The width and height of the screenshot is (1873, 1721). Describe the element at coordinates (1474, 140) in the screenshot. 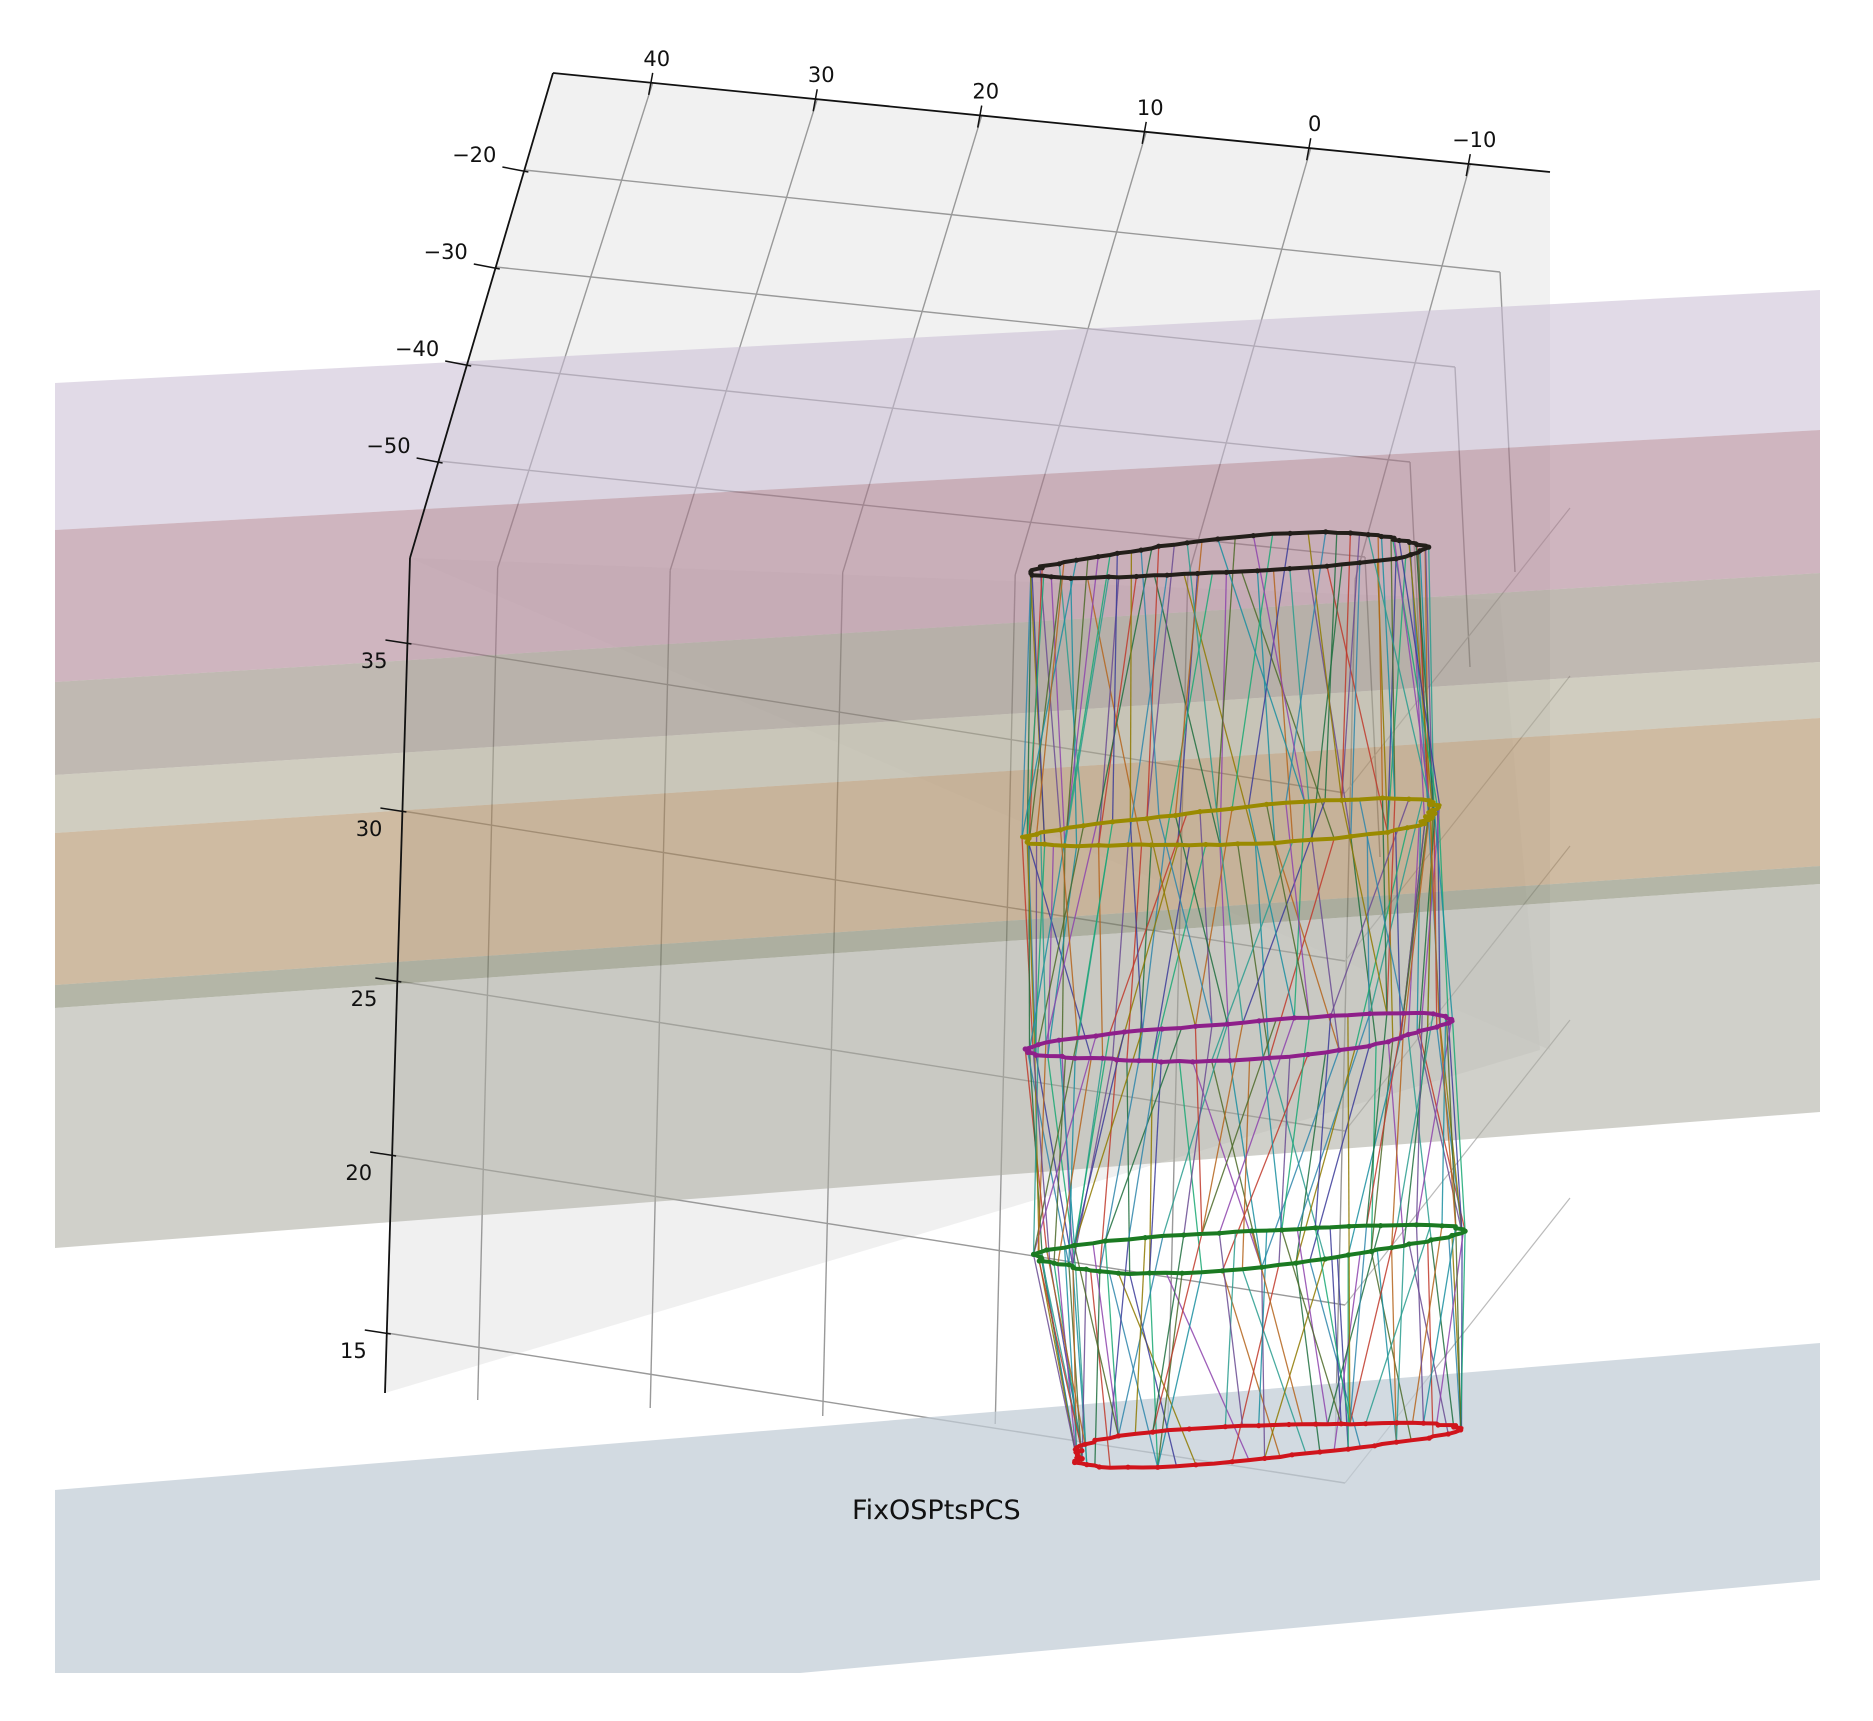

I see `x-tick-label: −10` at that location.